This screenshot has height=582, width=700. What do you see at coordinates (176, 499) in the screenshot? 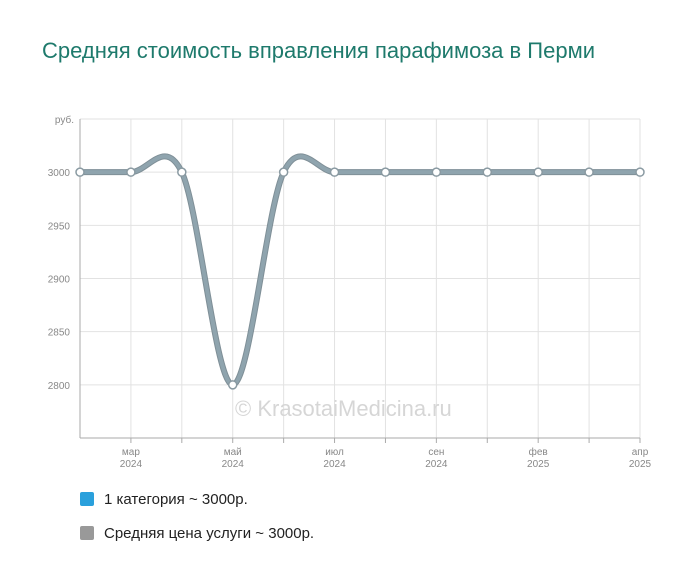
I see `legend-label-category: 1 категория ~ 3000р.` at bounding box center [176, 499].